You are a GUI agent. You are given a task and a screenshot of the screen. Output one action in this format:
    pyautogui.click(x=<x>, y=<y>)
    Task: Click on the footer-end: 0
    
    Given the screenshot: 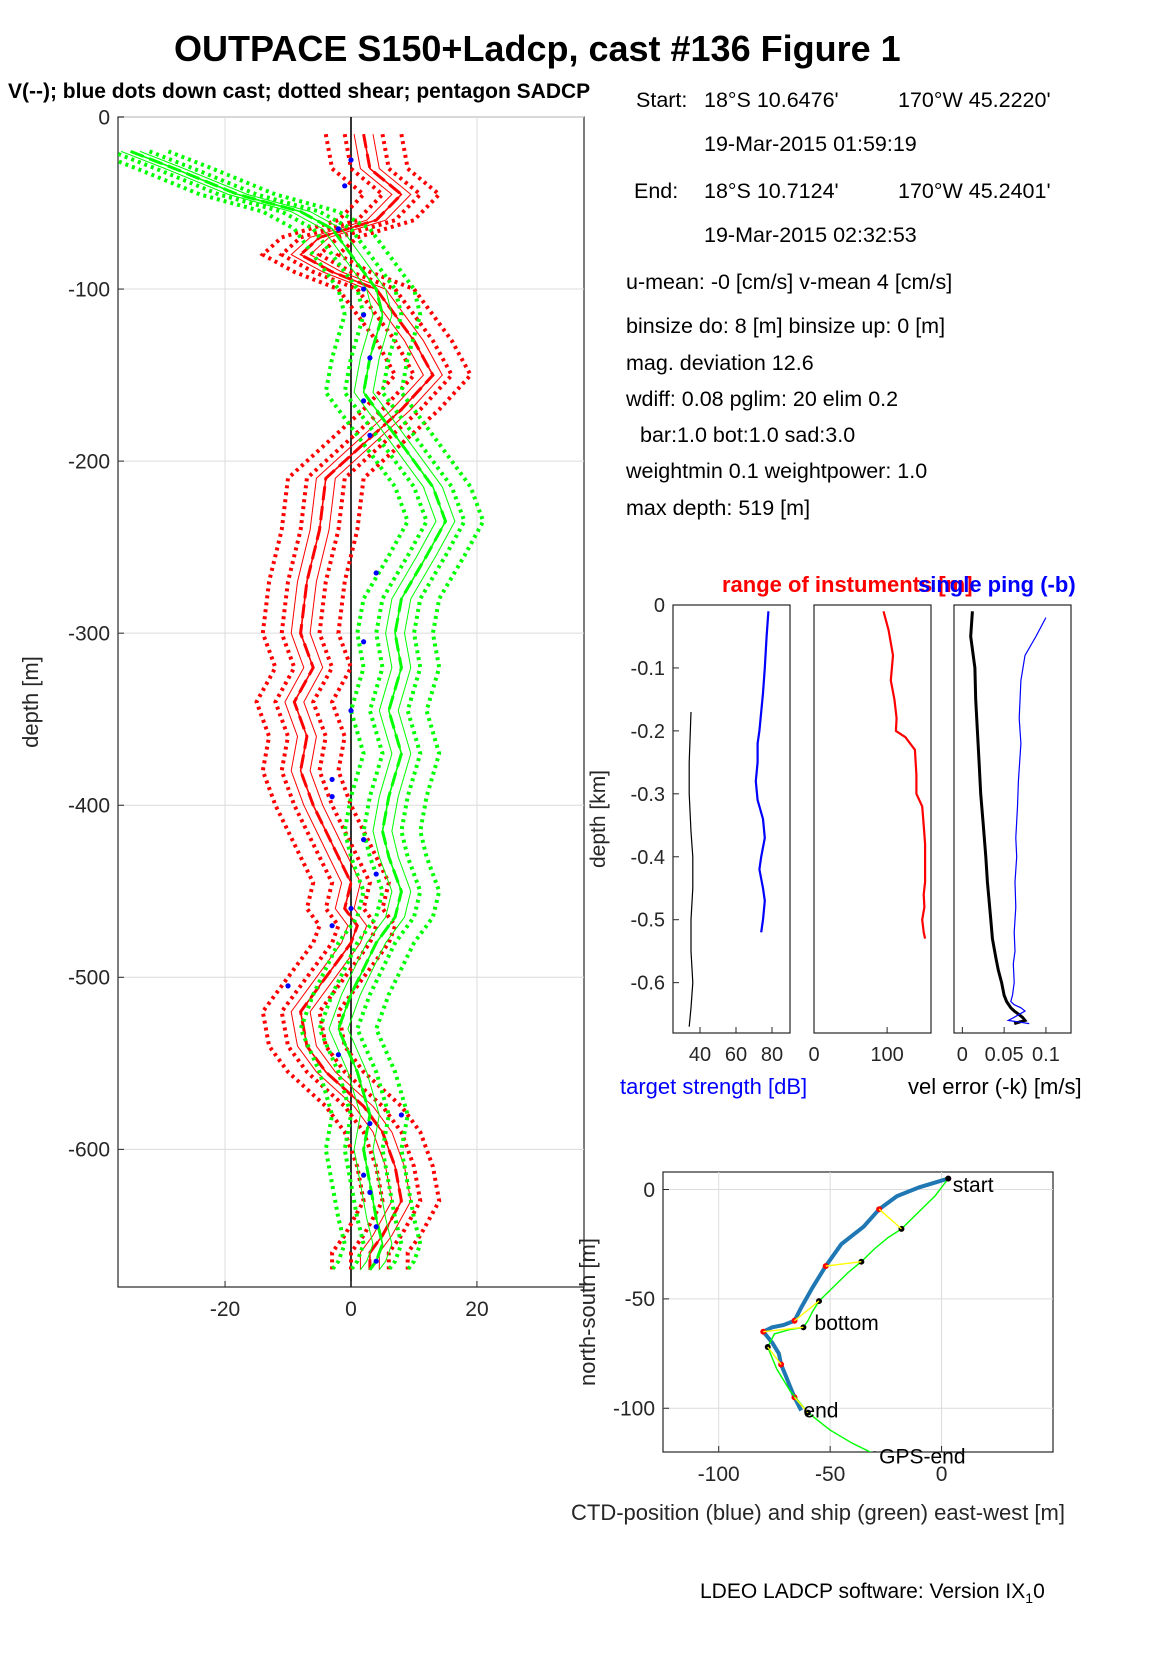 What is the action you would take?
    pyautogui.click(x=1039, y=1591)
    